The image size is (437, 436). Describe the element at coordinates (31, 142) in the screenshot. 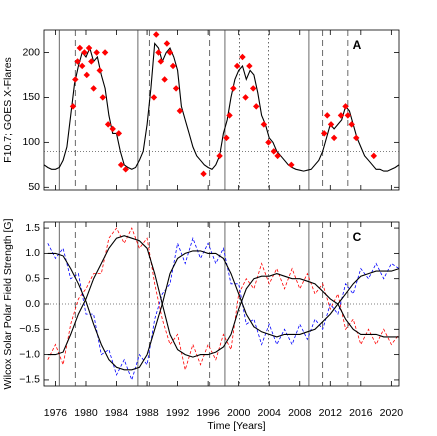

I see `y-tick-label: 100` at that location.